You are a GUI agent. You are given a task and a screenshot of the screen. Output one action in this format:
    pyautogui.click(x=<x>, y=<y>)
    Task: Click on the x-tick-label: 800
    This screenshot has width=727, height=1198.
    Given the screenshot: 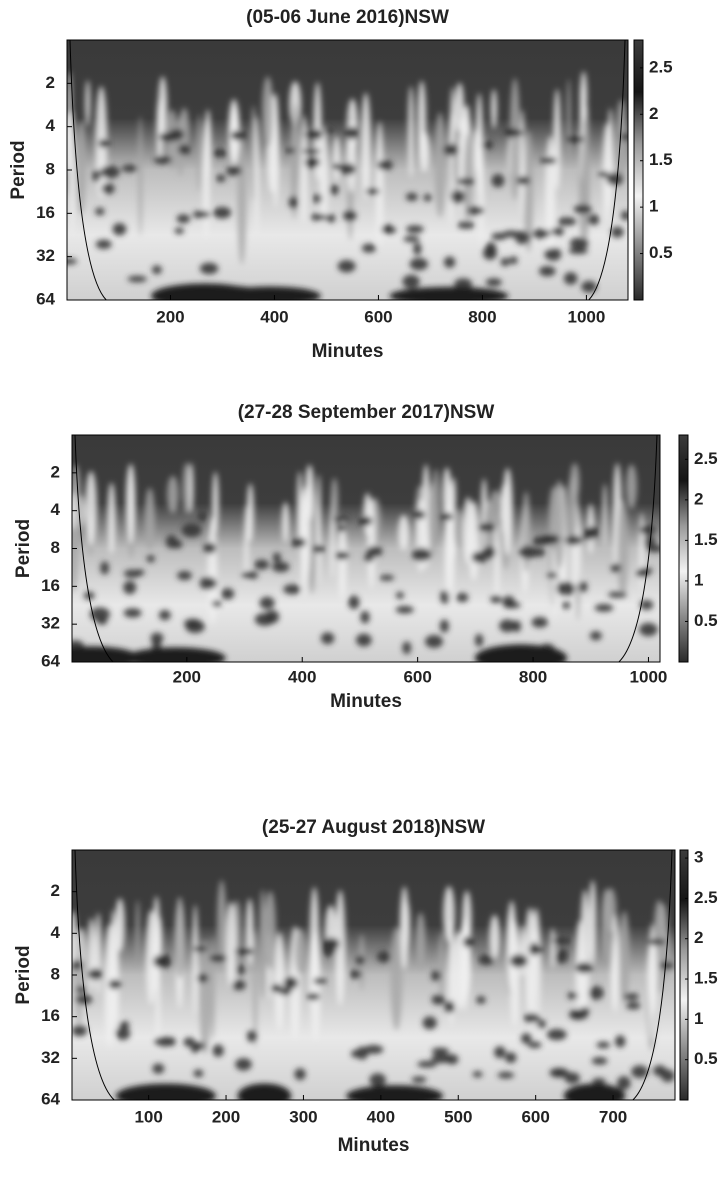 What is the action you would take?
    pyautogui.click(x=482, y=316)
    